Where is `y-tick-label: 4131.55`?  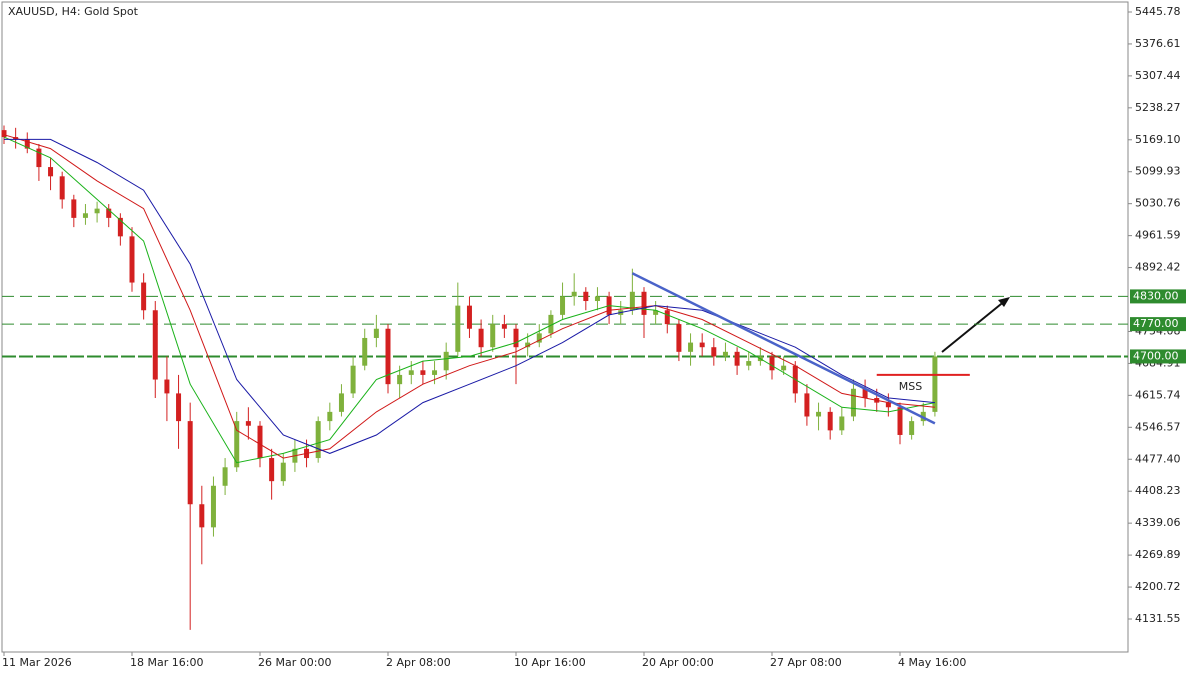 y-tick-label: 4131.55 is located at coordinates (1158, 618).